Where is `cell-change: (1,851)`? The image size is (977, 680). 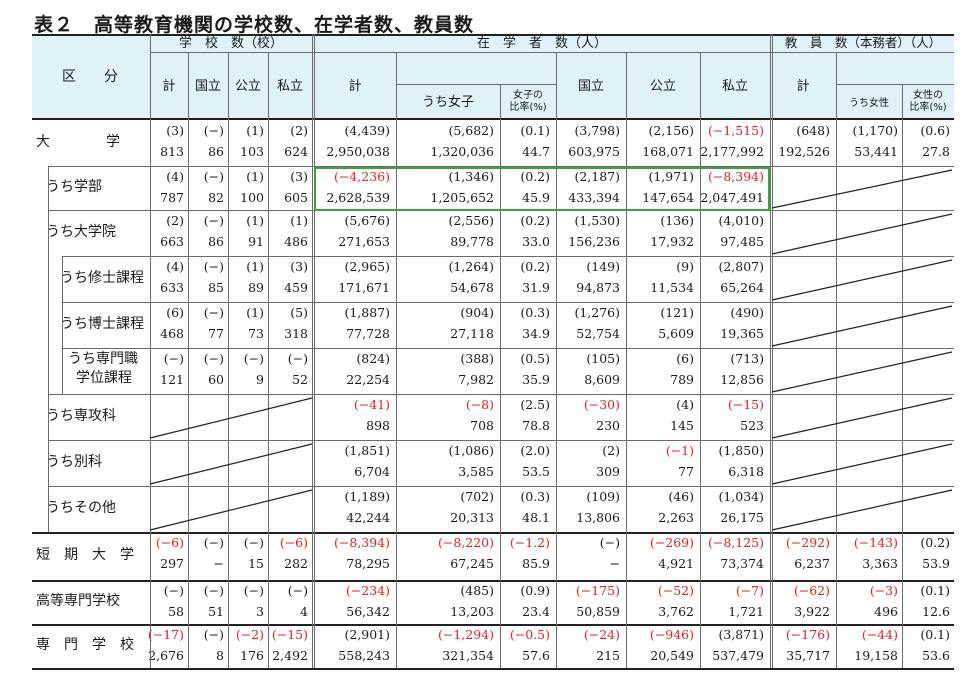
cell-change: (1,851) is located at coordinates (367, 450).